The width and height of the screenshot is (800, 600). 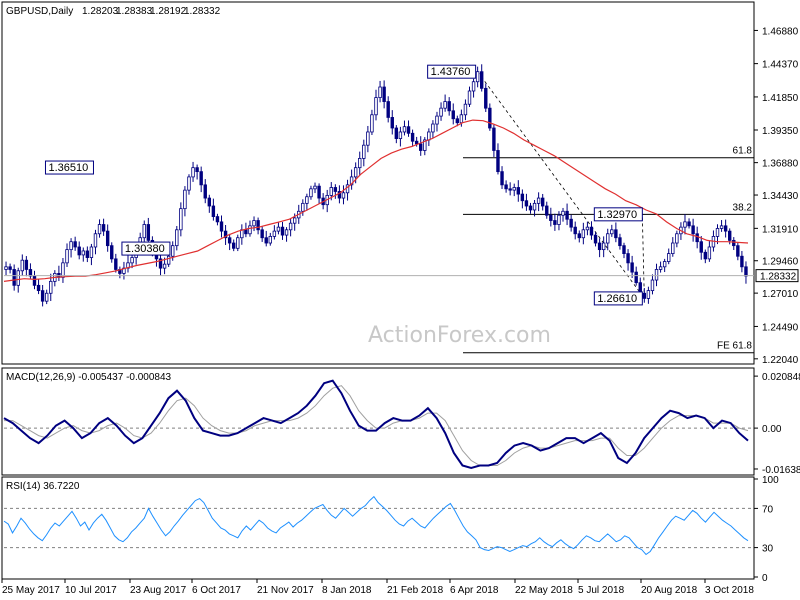 What do you see at coordinates (601, 590) in the screenshot?
I see `x-tick-label: 5 Jul 2018` at bounding box center [601, 590].